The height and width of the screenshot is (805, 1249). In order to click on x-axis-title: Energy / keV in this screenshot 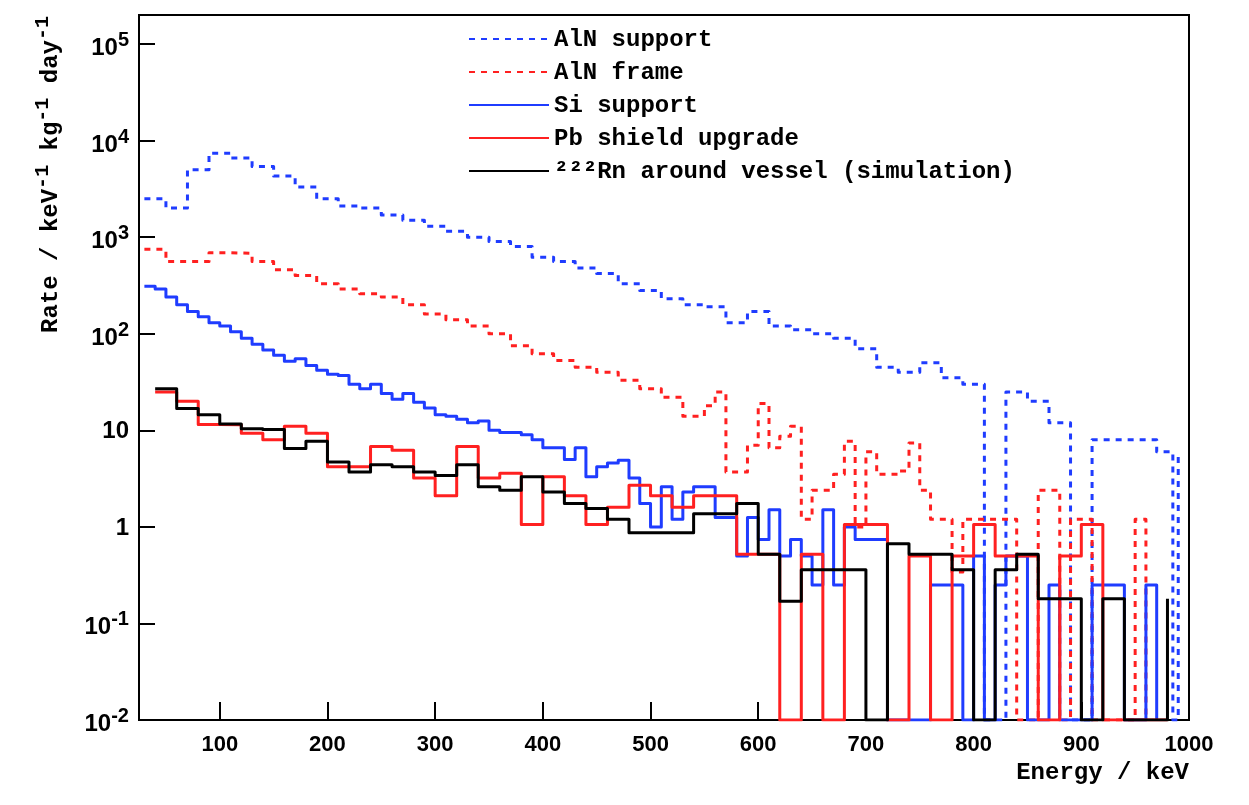, I will do `click(1103, 772)`.